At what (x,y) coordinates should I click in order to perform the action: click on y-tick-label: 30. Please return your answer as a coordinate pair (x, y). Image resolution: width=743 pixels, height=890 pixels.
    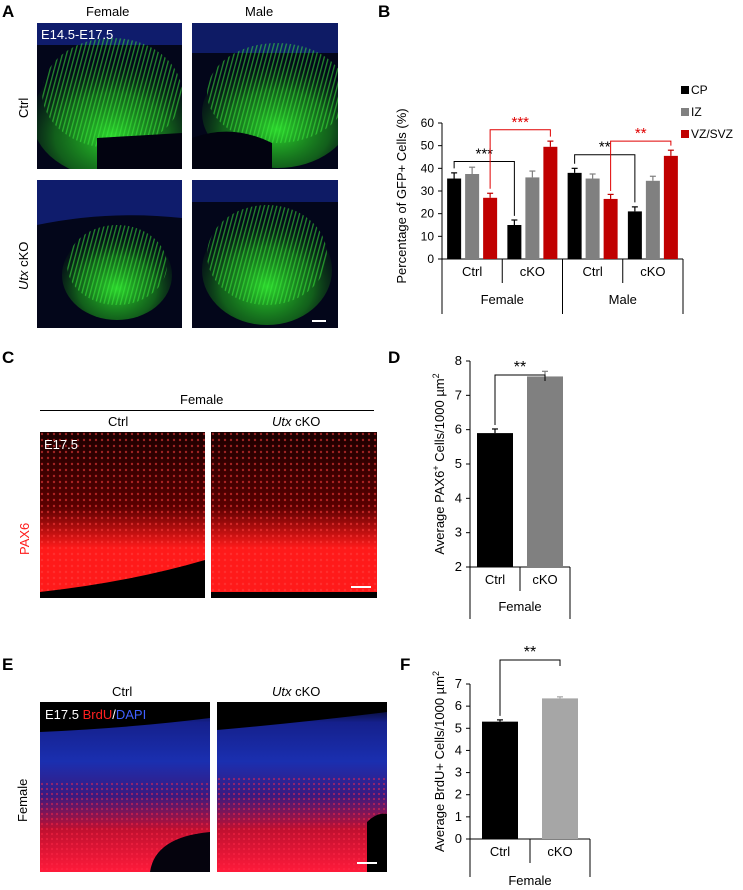
    Looking at the image, I should click on (428, 191).